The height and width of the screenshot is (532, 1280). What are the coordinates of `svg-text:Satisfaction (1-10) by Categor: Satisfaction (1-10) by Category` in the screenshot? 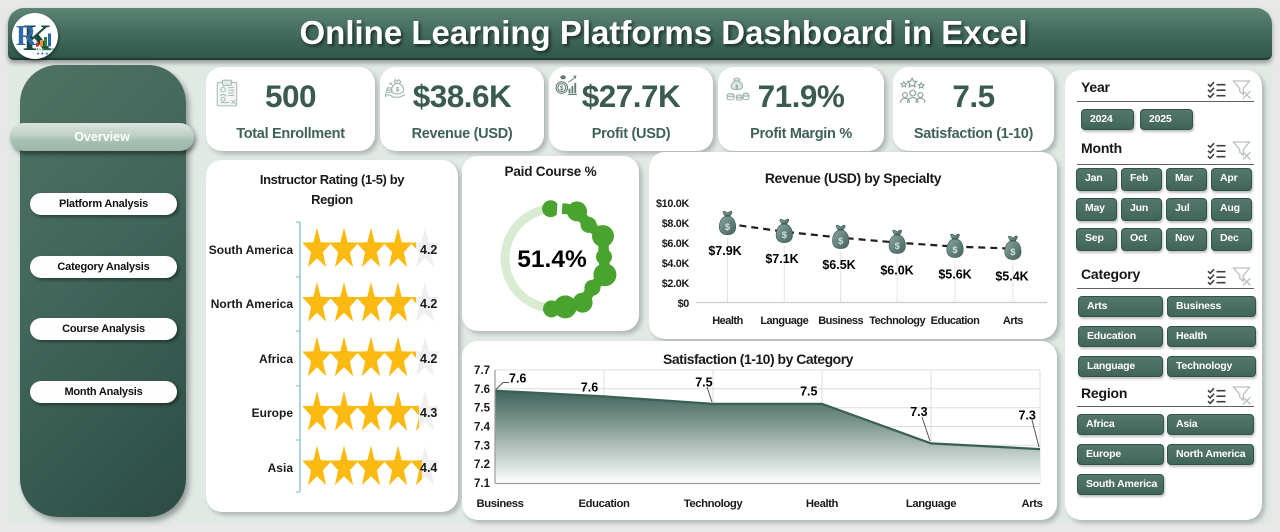 It's located at (758, 359).